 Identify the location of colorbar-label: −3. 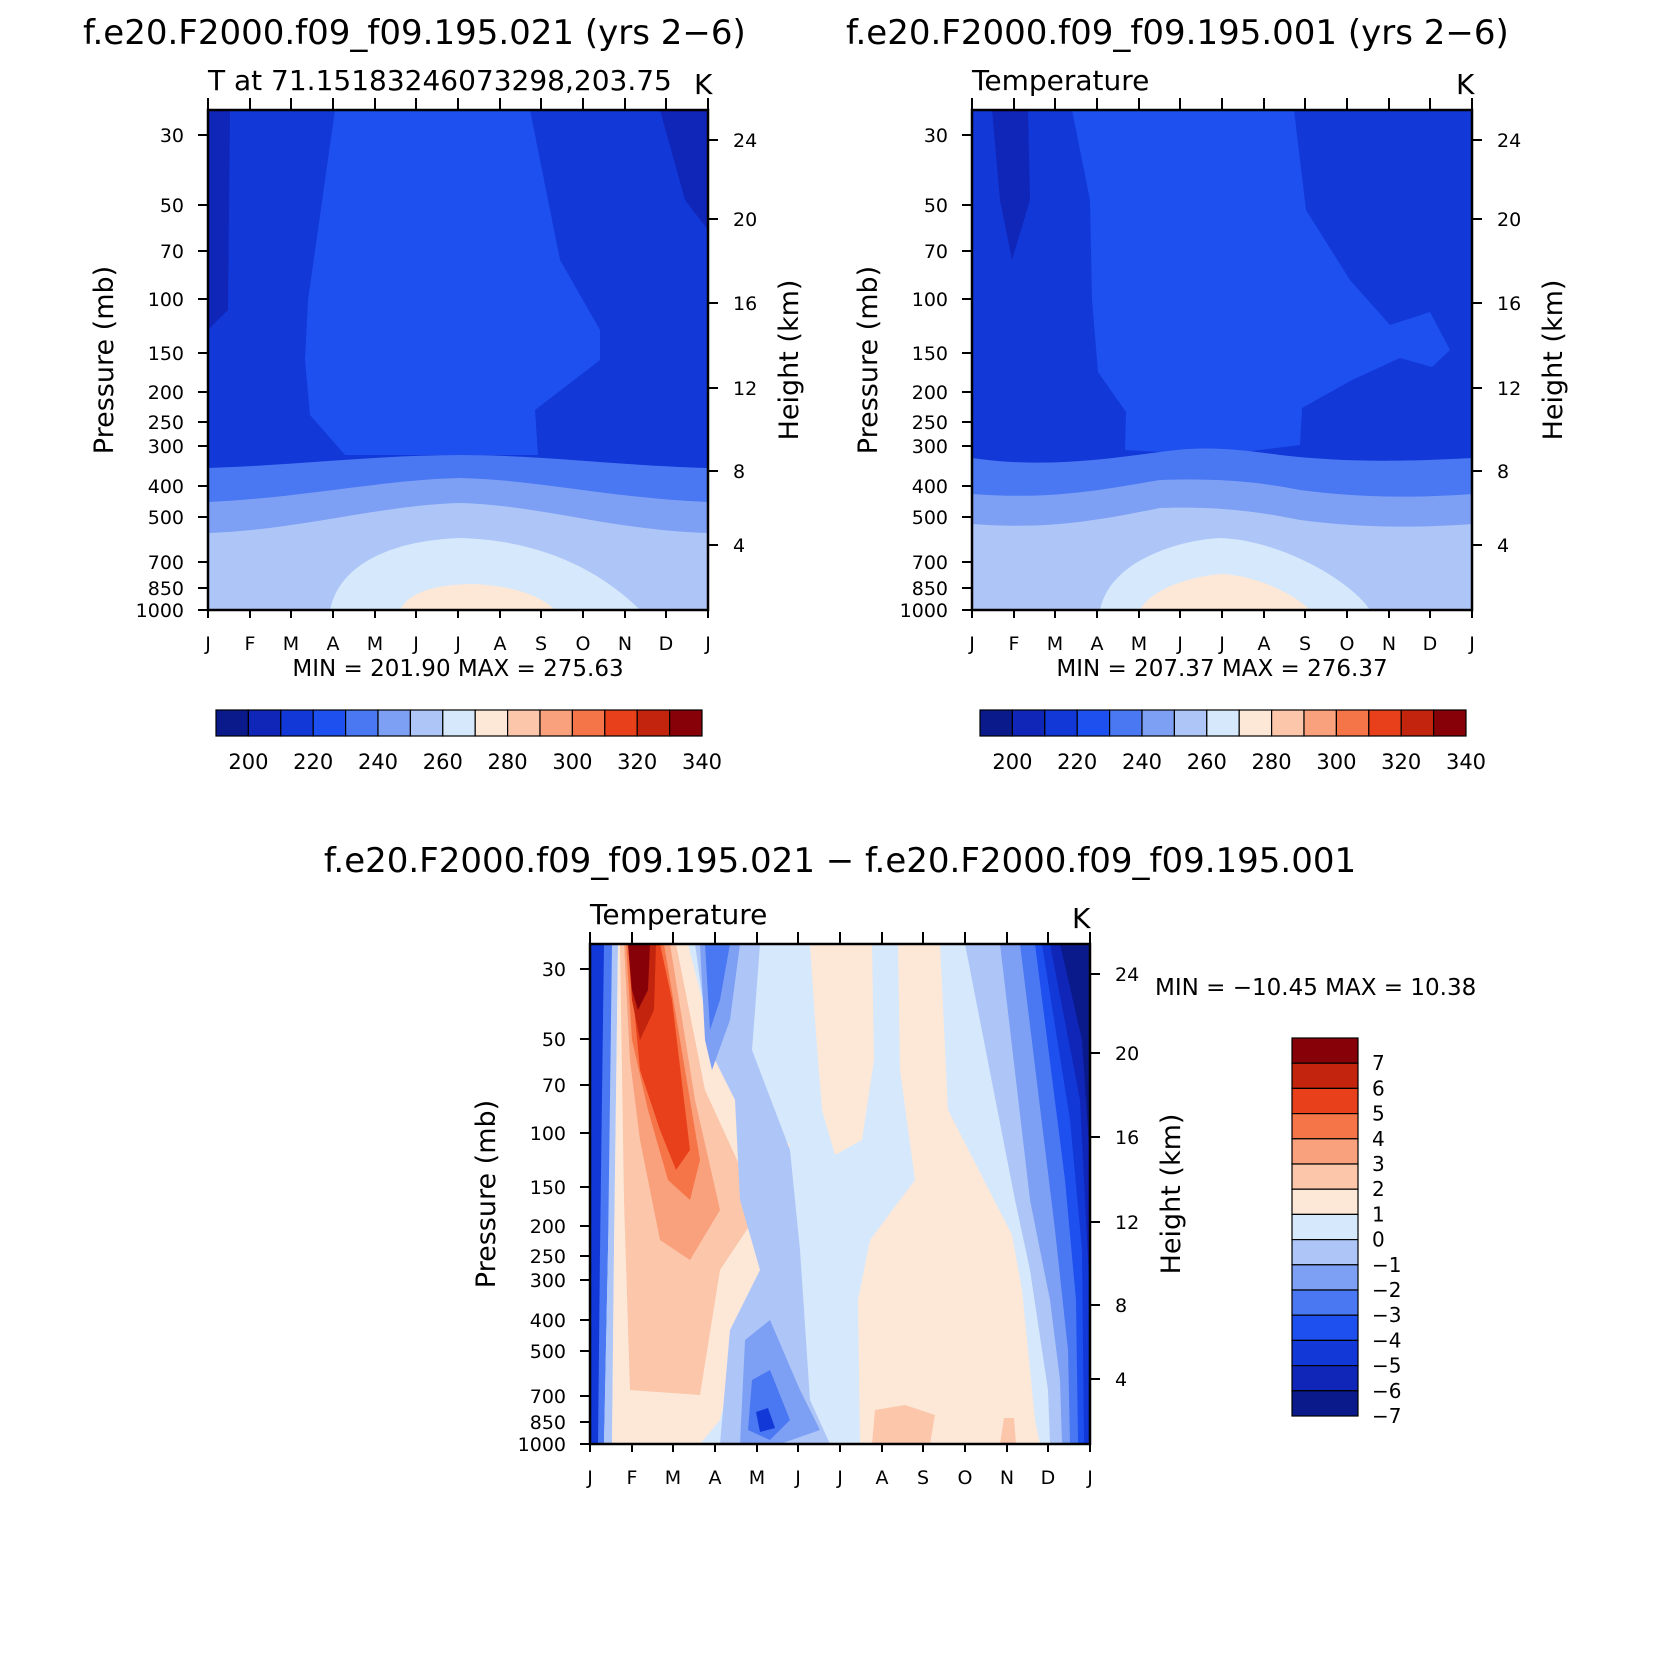
(1386, 1315).